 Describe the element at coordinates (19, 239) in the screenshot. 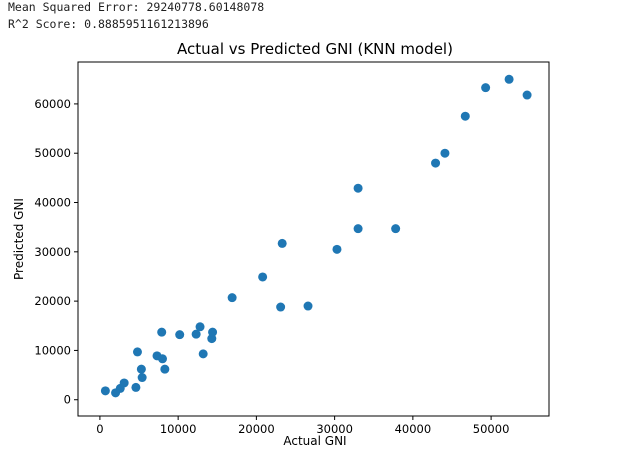

I see `y-axis-label: Predicted GNI` at that location.